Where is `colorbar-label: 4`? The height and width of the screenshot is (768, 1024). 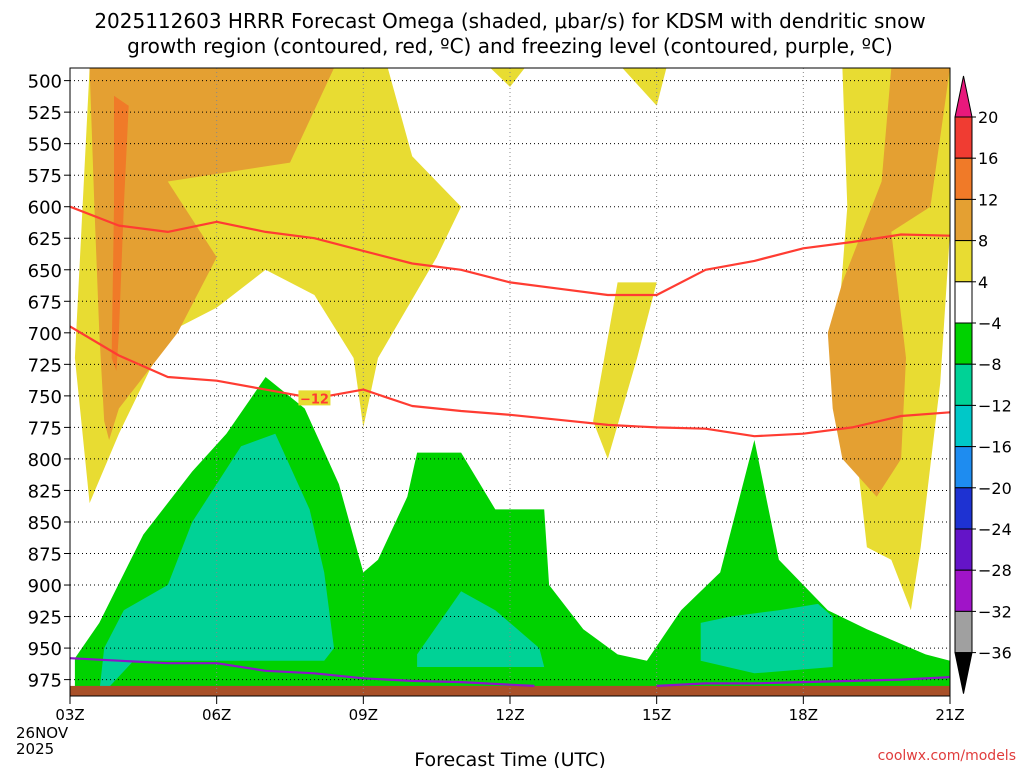 colorbar-label: 4 is located at coordinates (983, 282).